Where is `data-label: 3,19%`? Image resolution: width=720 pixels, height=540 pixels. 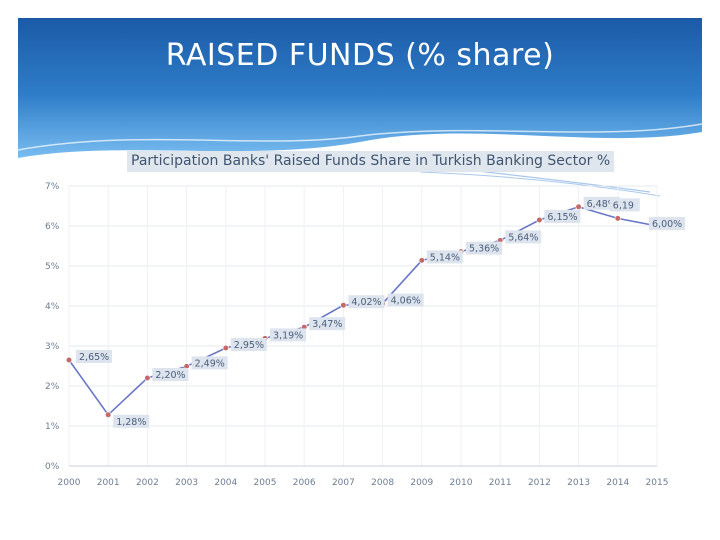 data-label: 3,19% is located at coordinates (288, 335).